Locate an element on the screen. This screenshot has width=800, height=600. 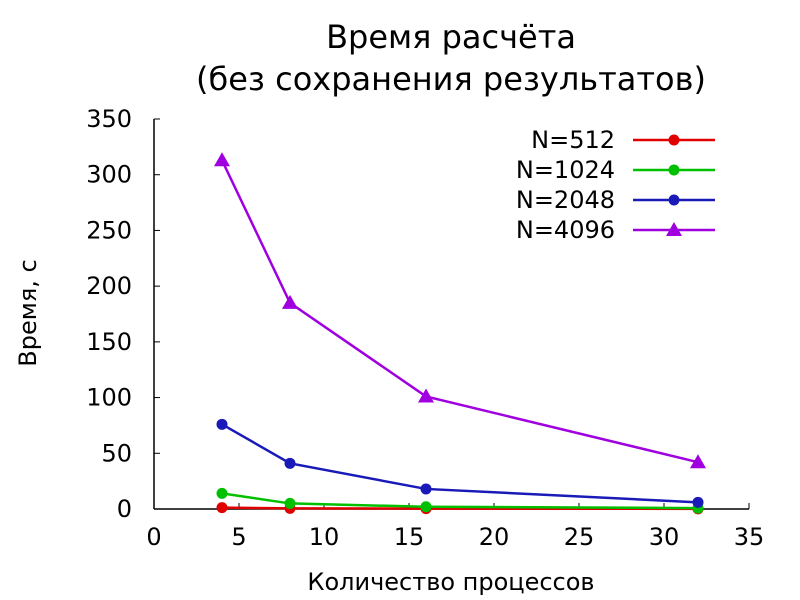
y-tick-label: 250 is located at coordinates (109, 230).